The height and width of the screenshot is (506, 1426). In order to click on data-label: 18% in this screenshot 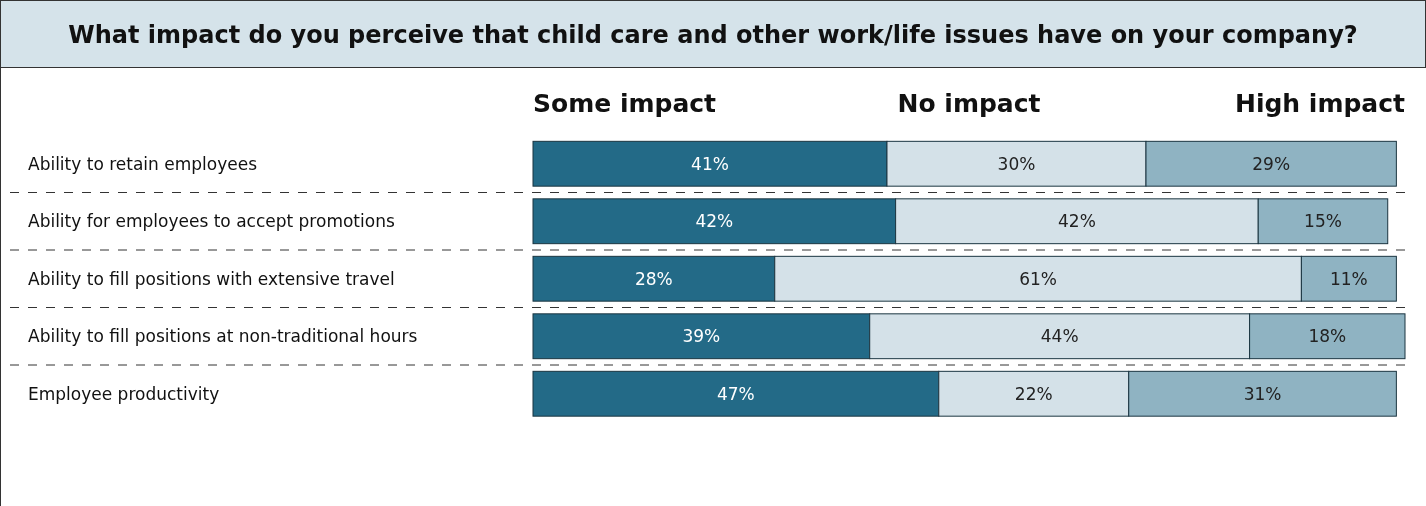, I will do `click(1327, 336)`.